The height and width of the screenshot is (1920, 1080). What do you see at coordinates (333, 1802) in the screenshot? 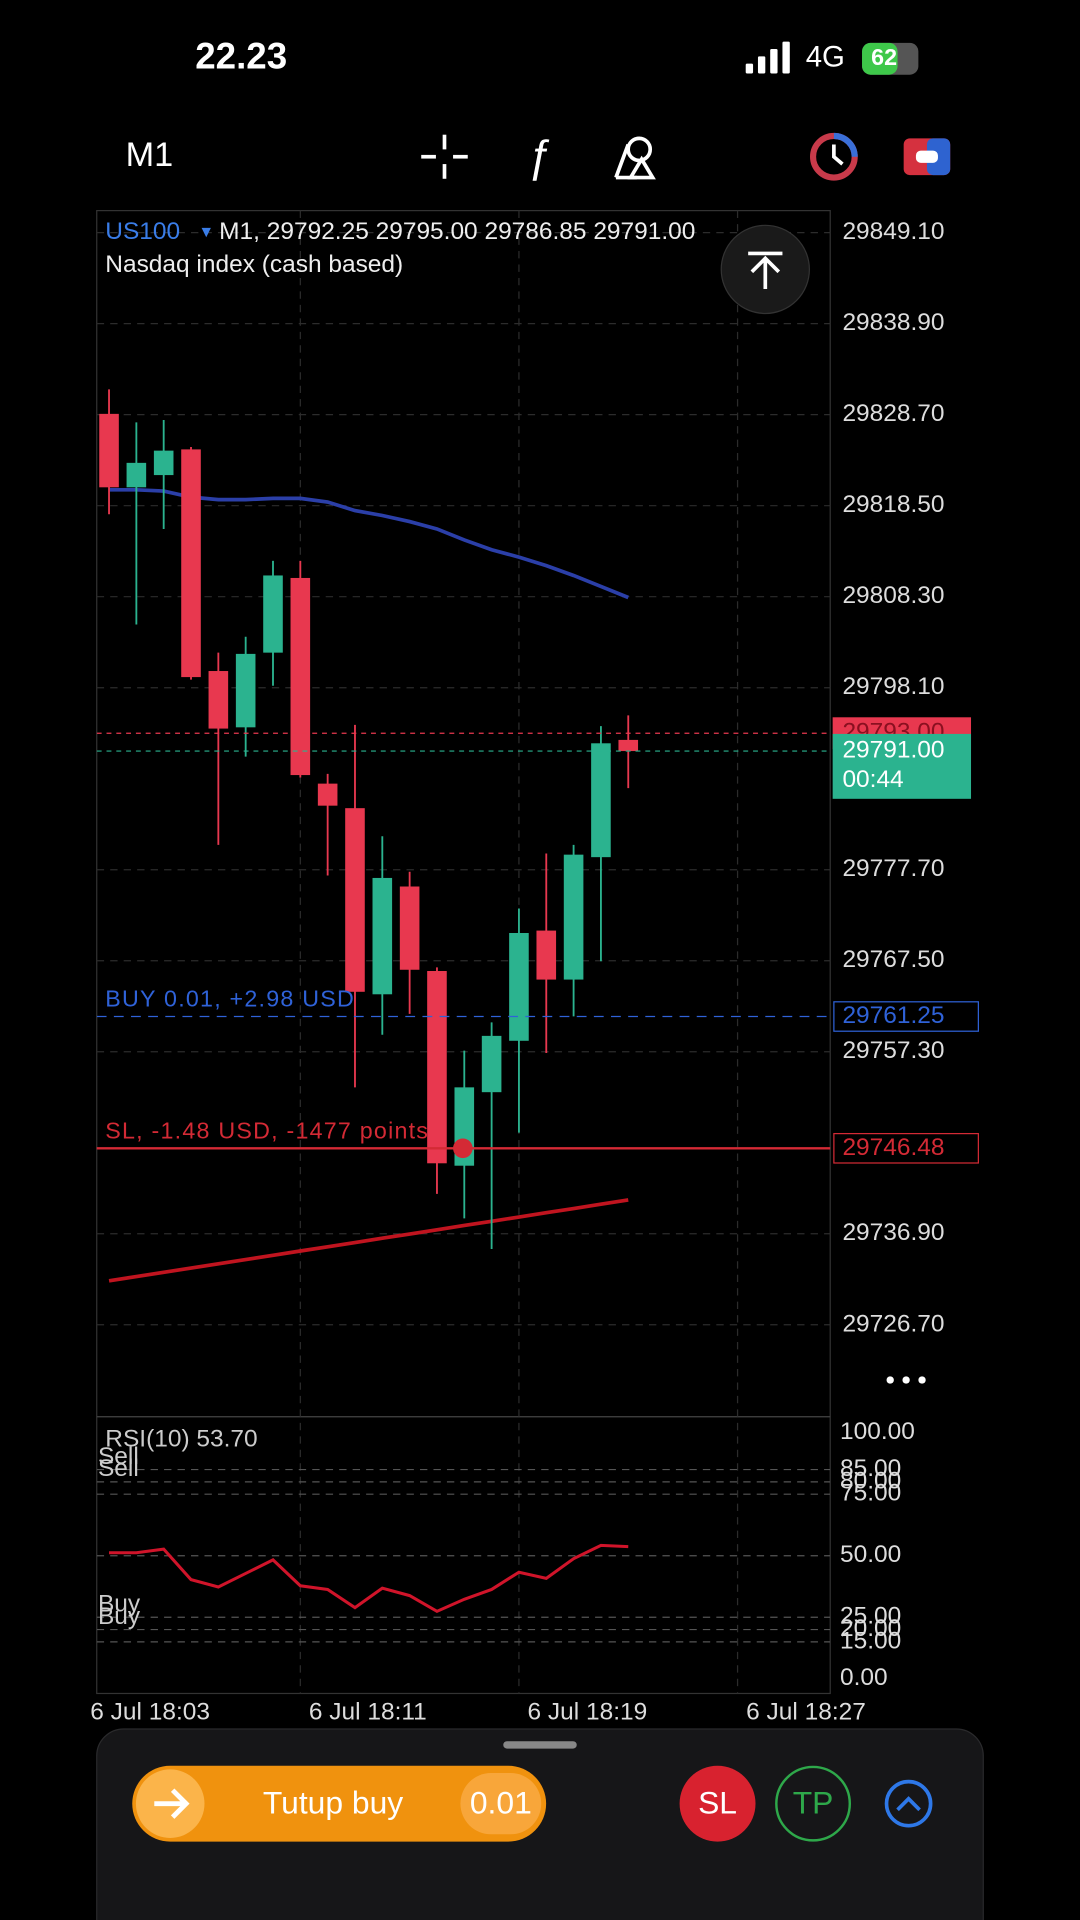
I see `close-buy-text: Tutup buy` at bounding box center [333, 1802].